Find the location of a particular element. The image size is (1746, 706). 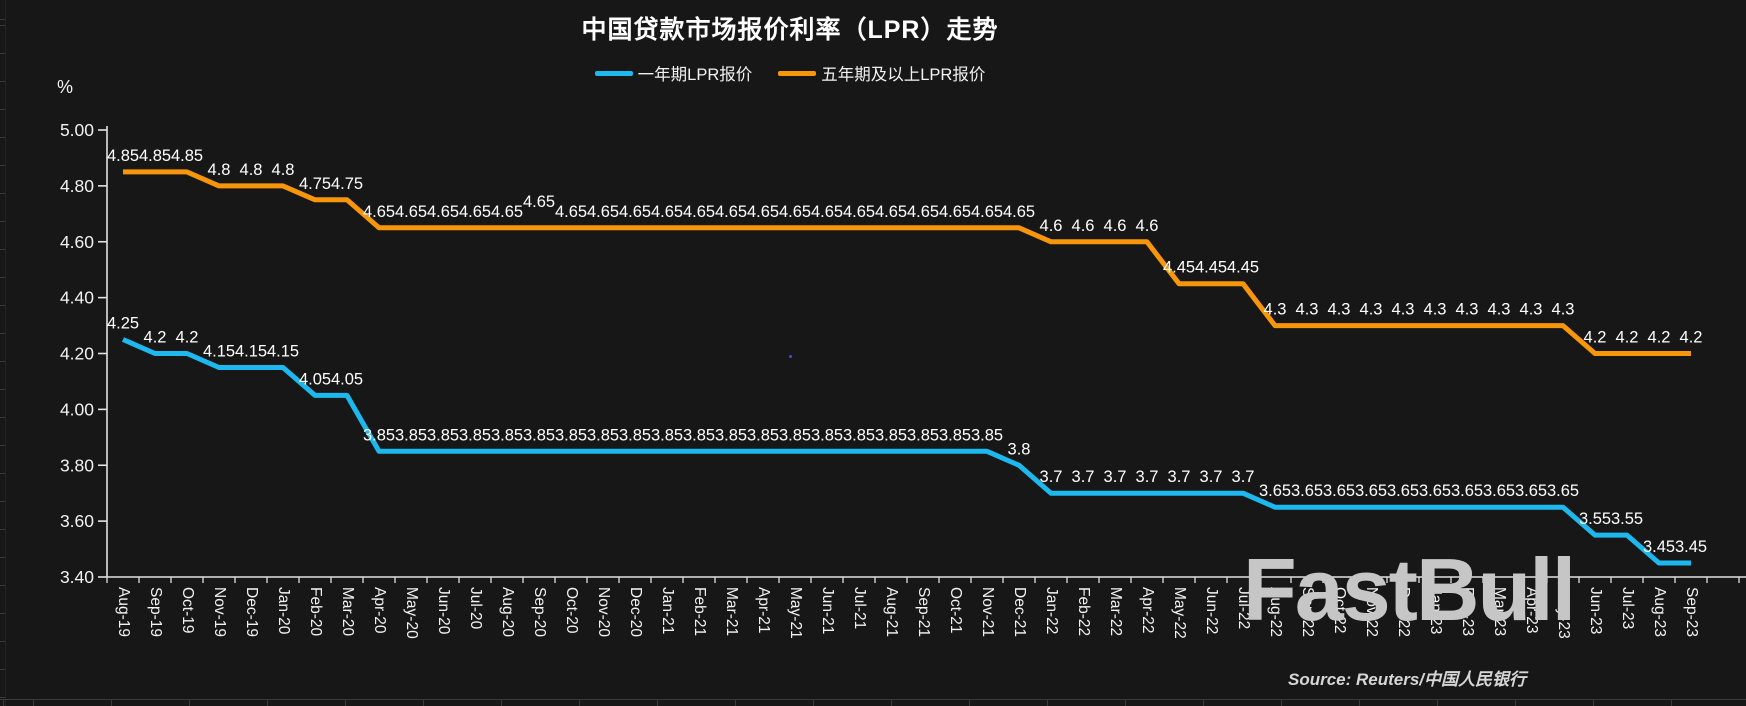

legend-item-1y: 一年期LPR报价 is located at coordinates (673, 73).